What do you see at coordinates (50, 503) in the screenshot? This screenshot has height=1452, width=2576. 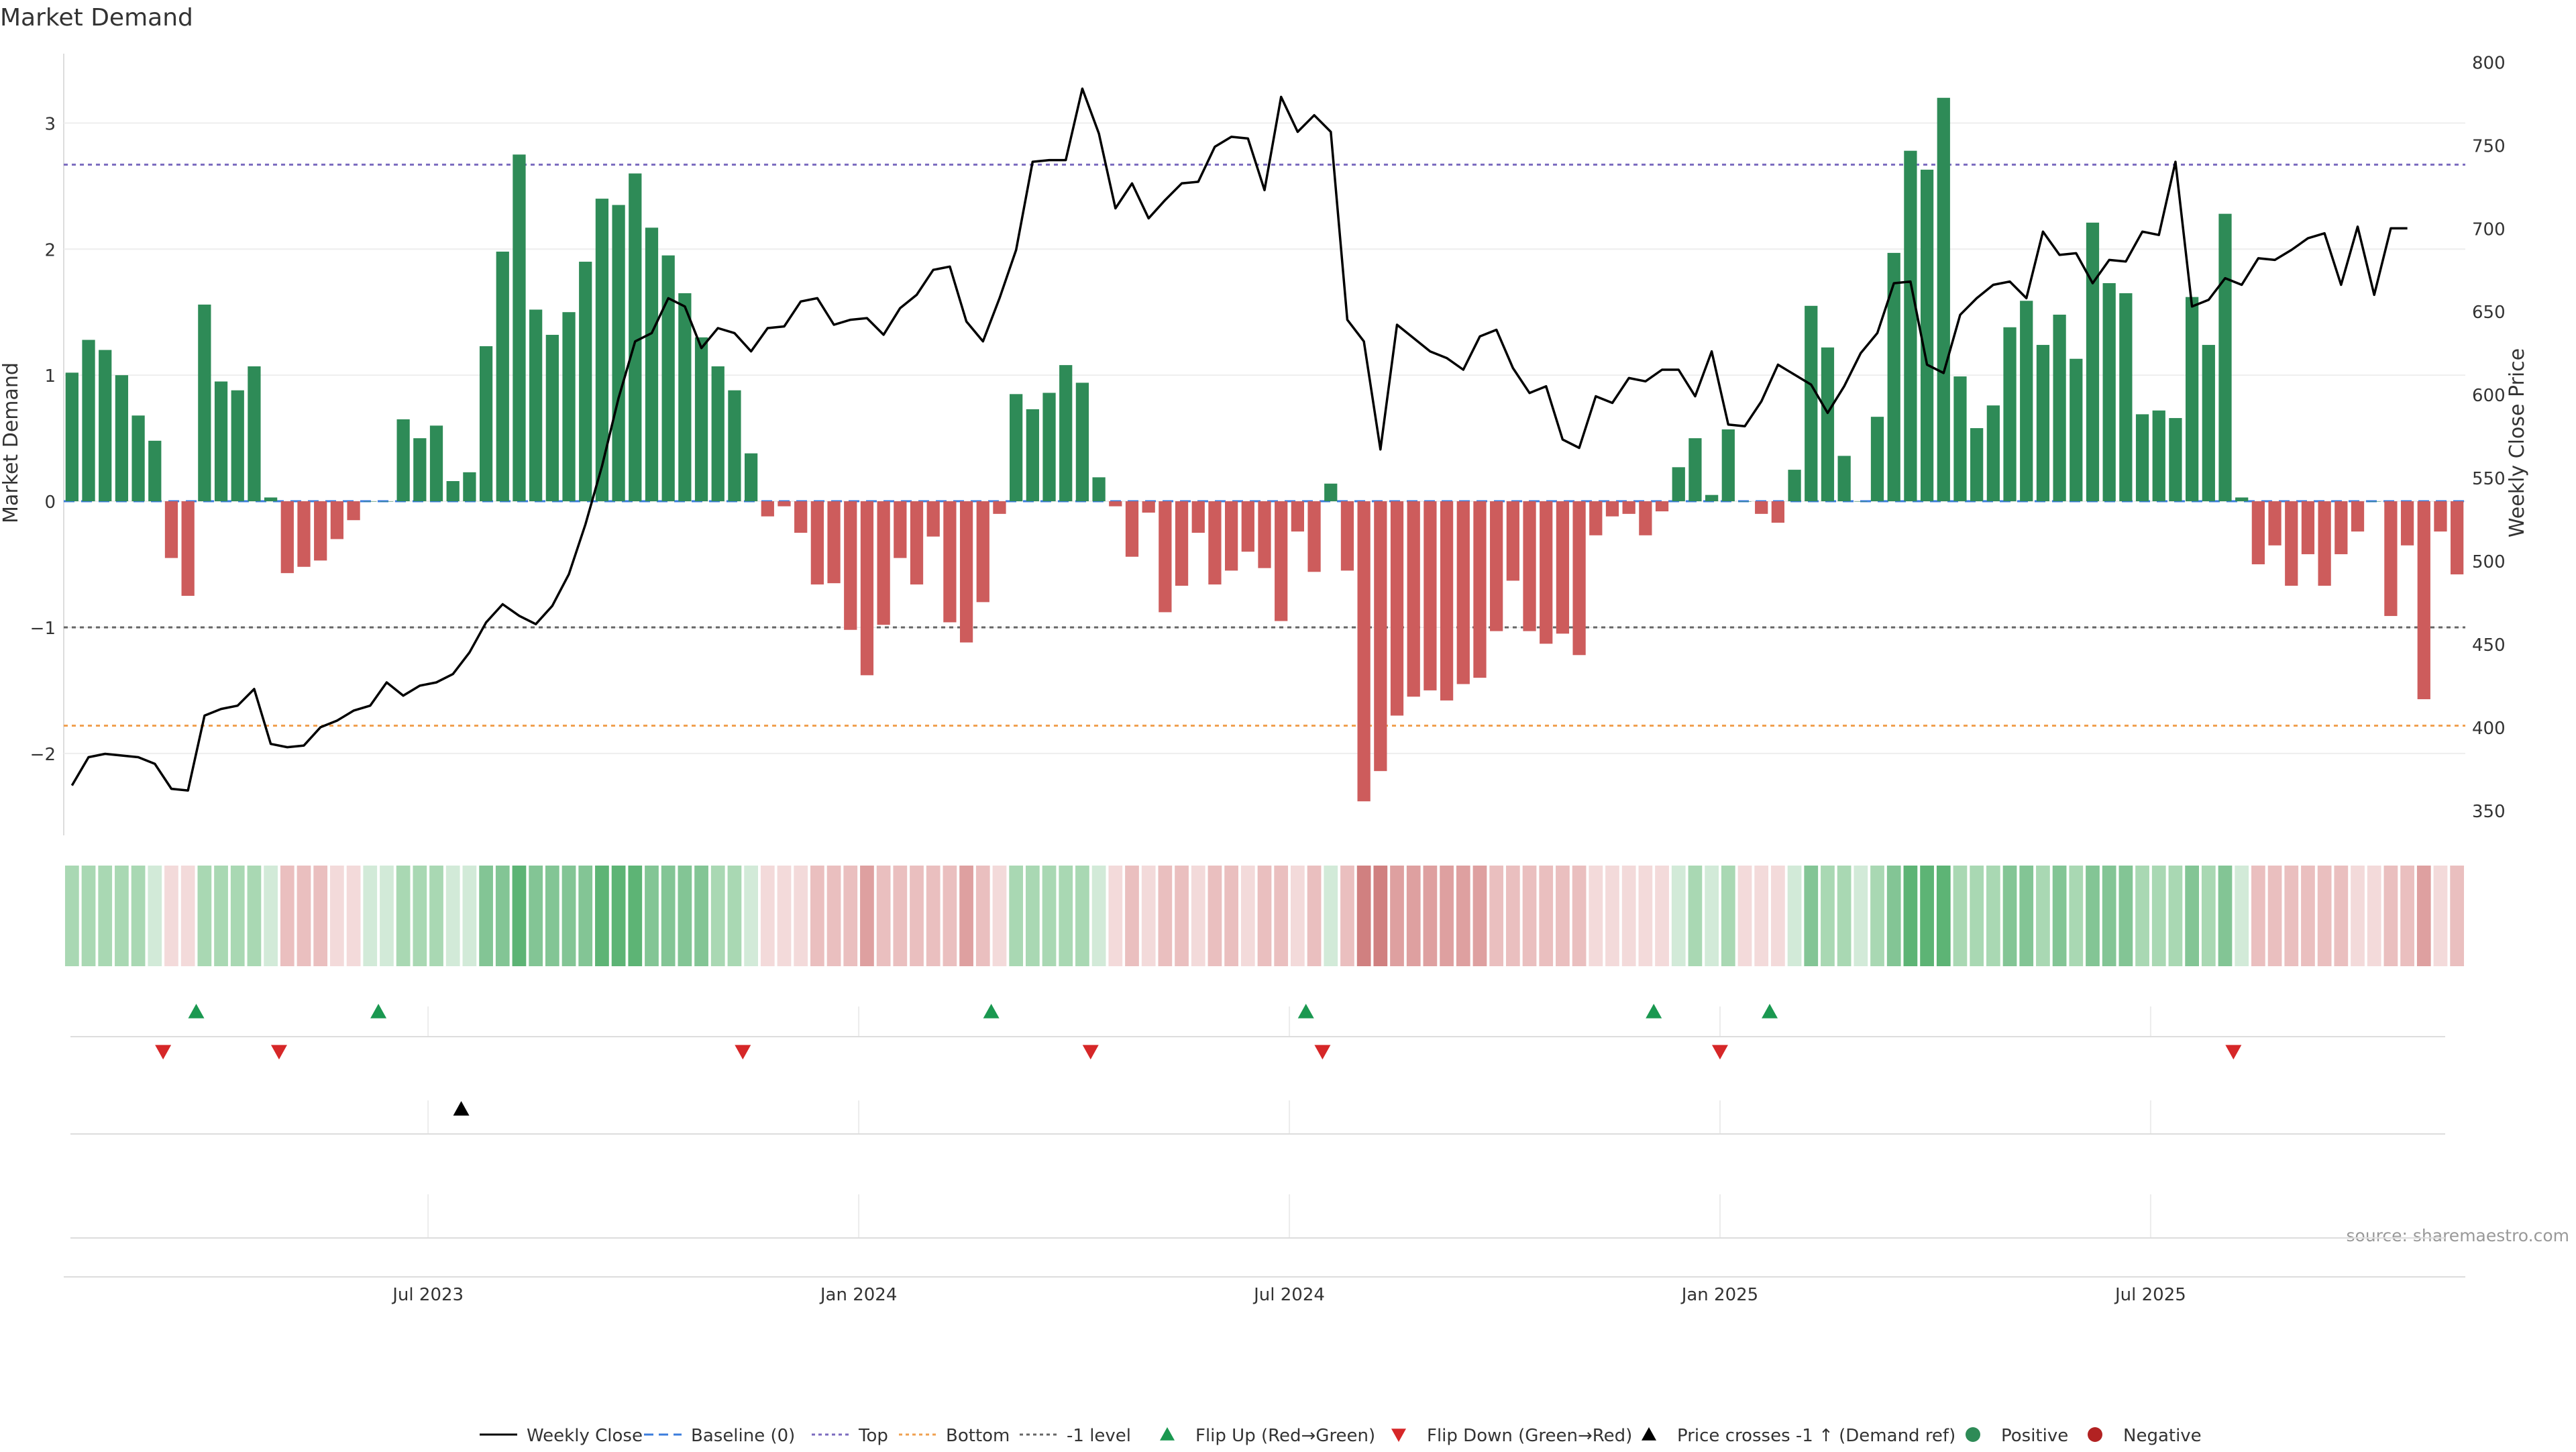 I see `y-tick-label: 0` at bounding box center [50, 503].